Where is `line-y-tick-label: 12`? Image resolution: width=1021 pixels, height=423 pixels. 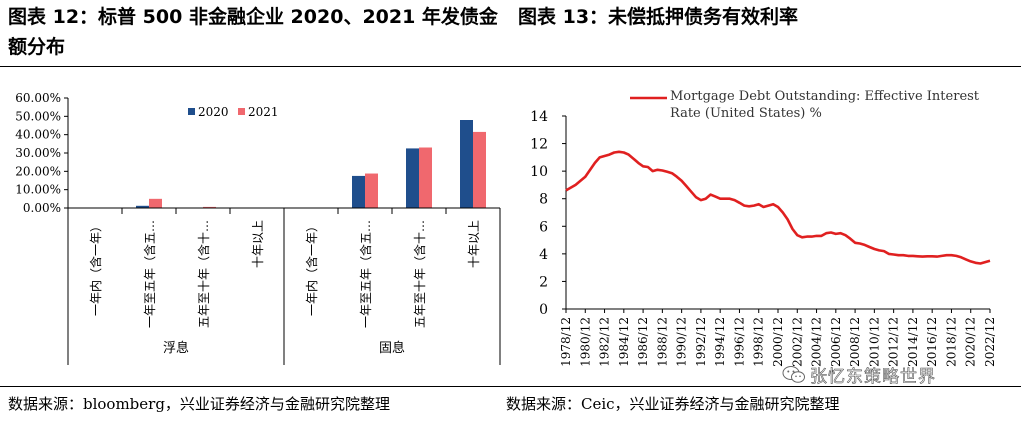
line-y-tick-label: 12 is located at coordinates (539, 145).